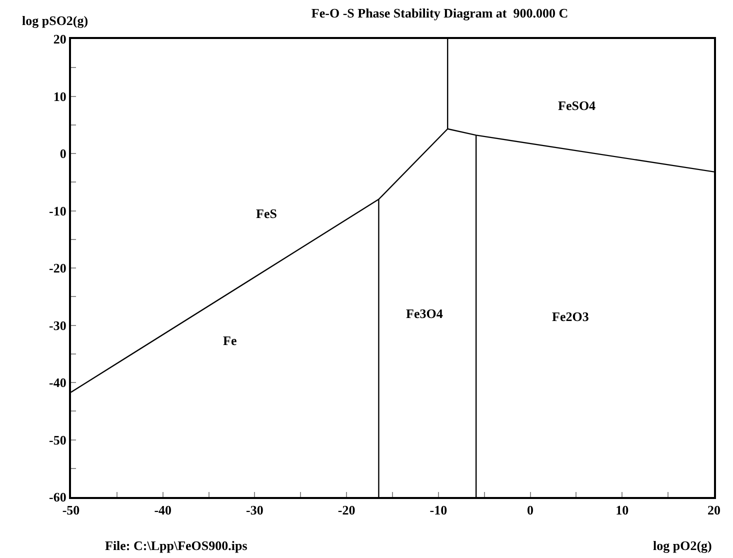 The image size is (733, 558). What do you see at coordinates (425, 313) in the screenshot?
I see `annotation: Fe3O4` at bounding box center [425, 313].